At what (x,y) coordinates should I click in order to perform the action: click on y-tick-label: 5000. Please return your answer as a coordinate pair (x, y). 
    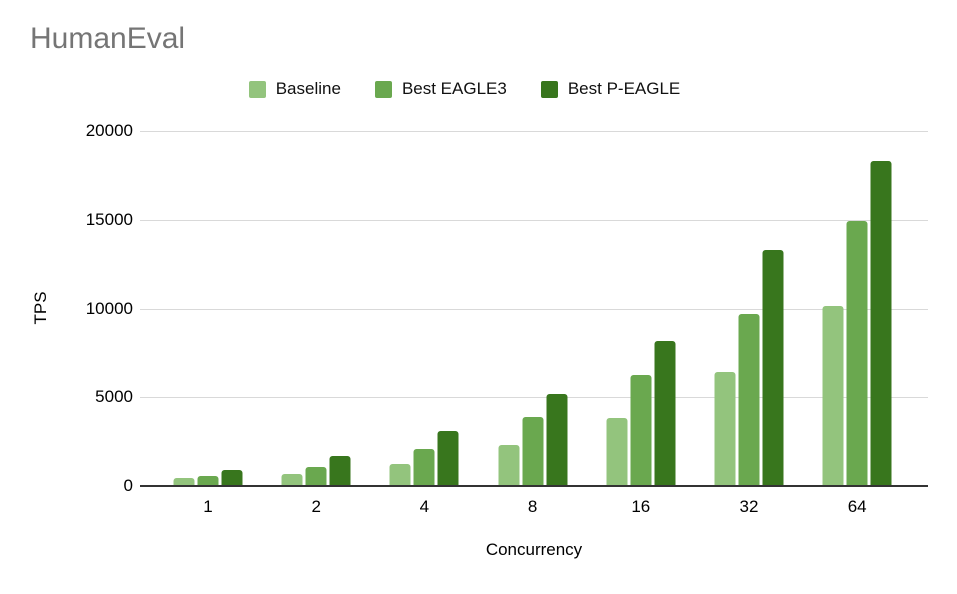
    Looking at the image, I should click on (114, 397).